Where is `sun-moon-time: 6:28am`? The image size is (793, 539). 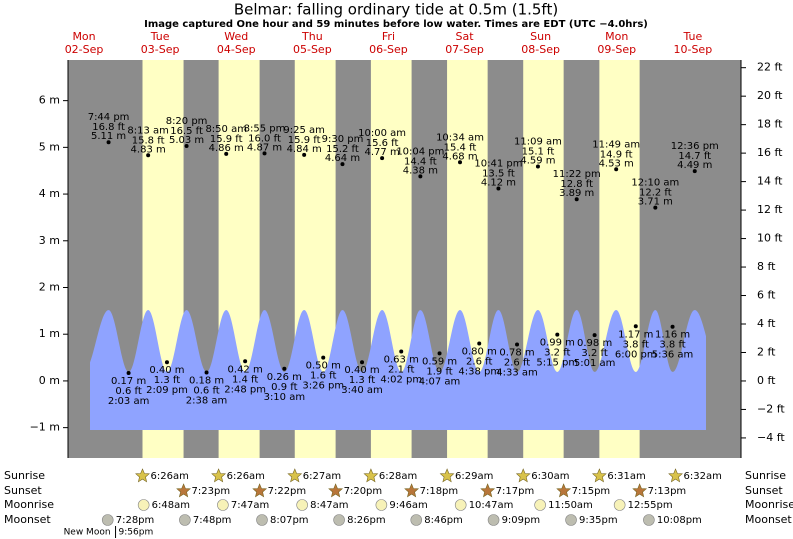 sun-moon-time: 6:28am is located at coordinates (398, 476).